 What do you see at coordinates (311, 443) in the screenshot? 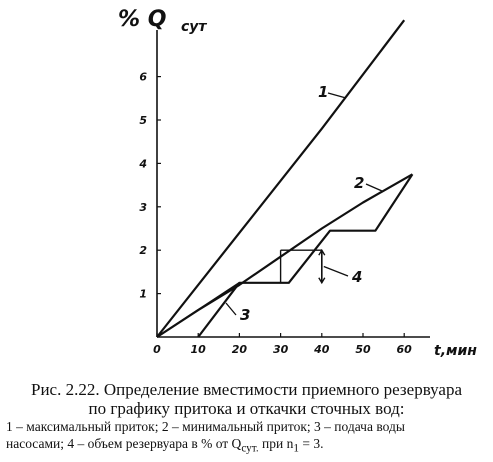
I see `caption-legend-2-suffix: = 3.` at bounding box center [311, 443].